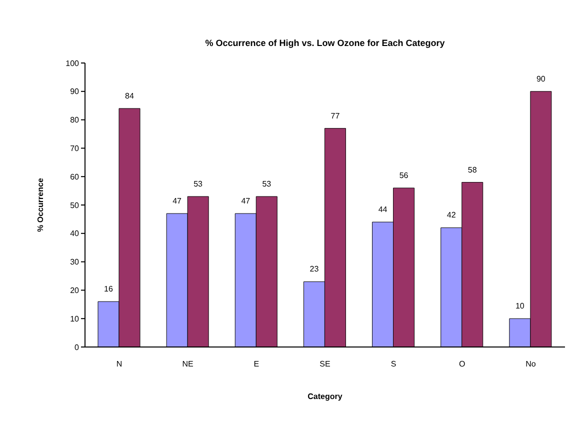 The height and width of the screenshot is (432, 578). What do you see at coordinates (325, 364) in the screenshot?
I see `x-tick-label: SE` at bounding box center [325, 364].